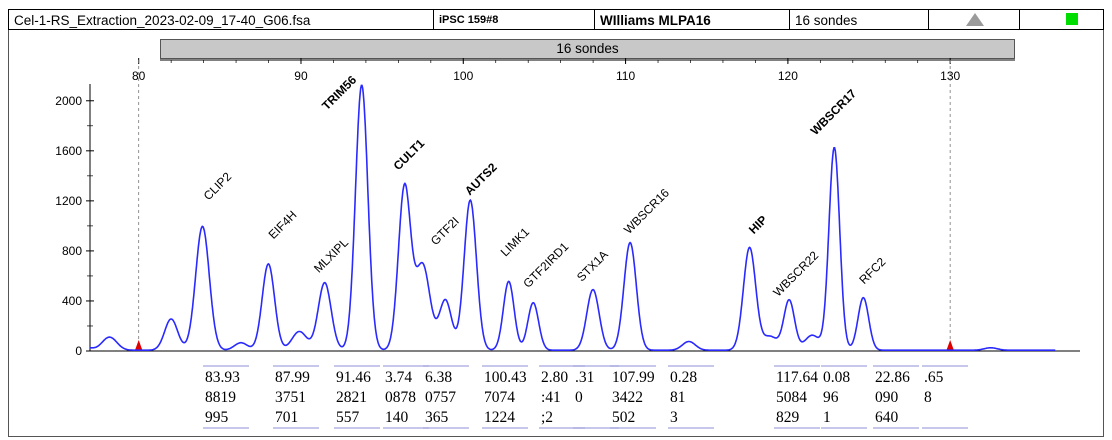 The height and width of the screenshot is (440, 1112). What do you see at coordinates (505, 377) in the screenshot?
I see `table-cell: 100.43` at bounding box center [505, 377].